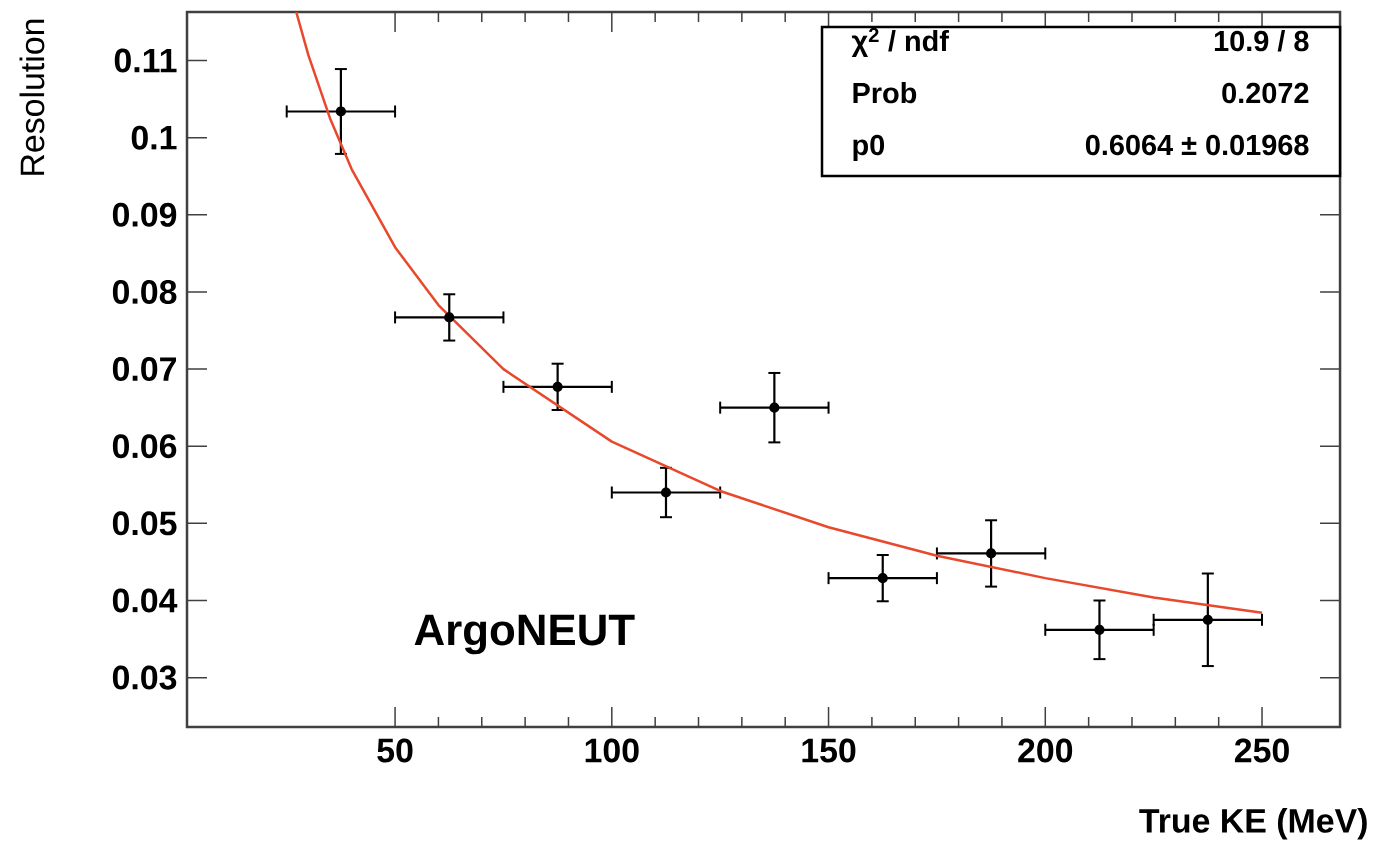  What do you see at coordinates (144, 369) in the screenshot?
I see `y-tick-label: 0.07` at bounding box center [144, 369].